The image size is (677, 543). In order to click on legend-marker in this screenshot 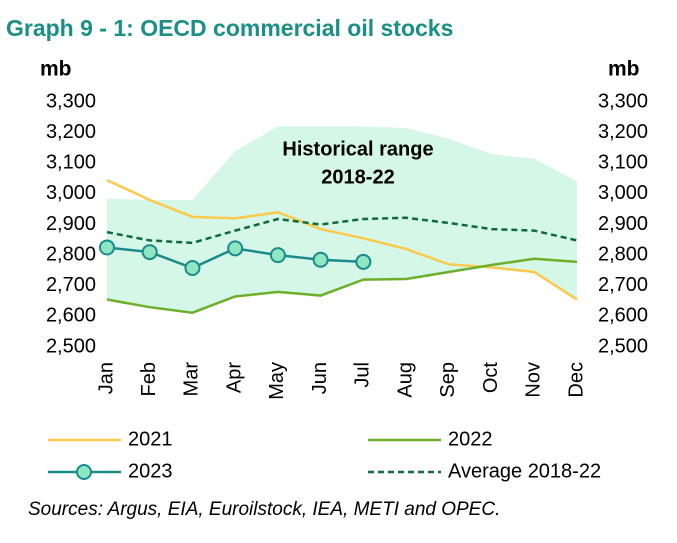, I will do `click(84, 472)`.